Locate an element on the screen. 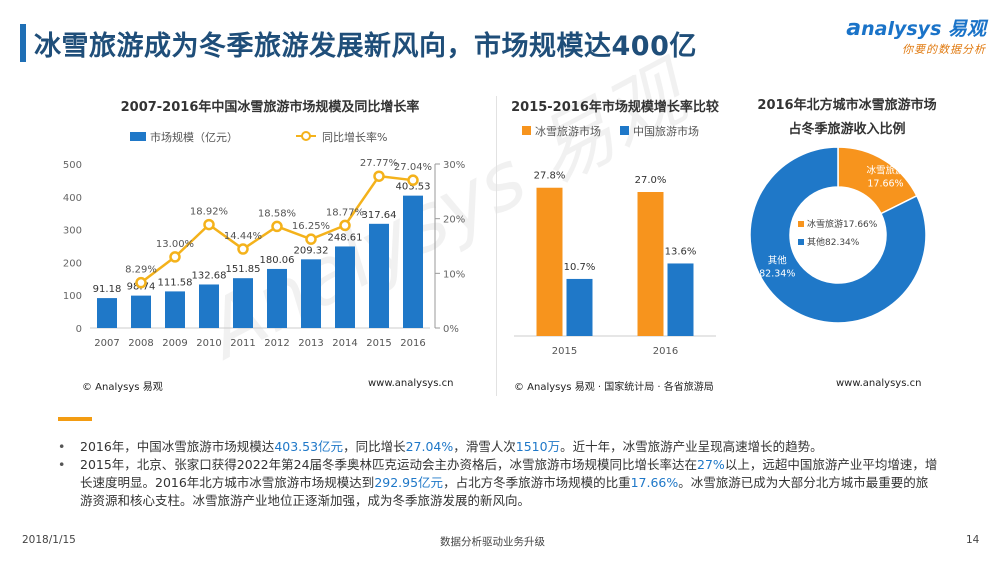  bar-value-label: 13.6% is located at coordinates (681, 251).